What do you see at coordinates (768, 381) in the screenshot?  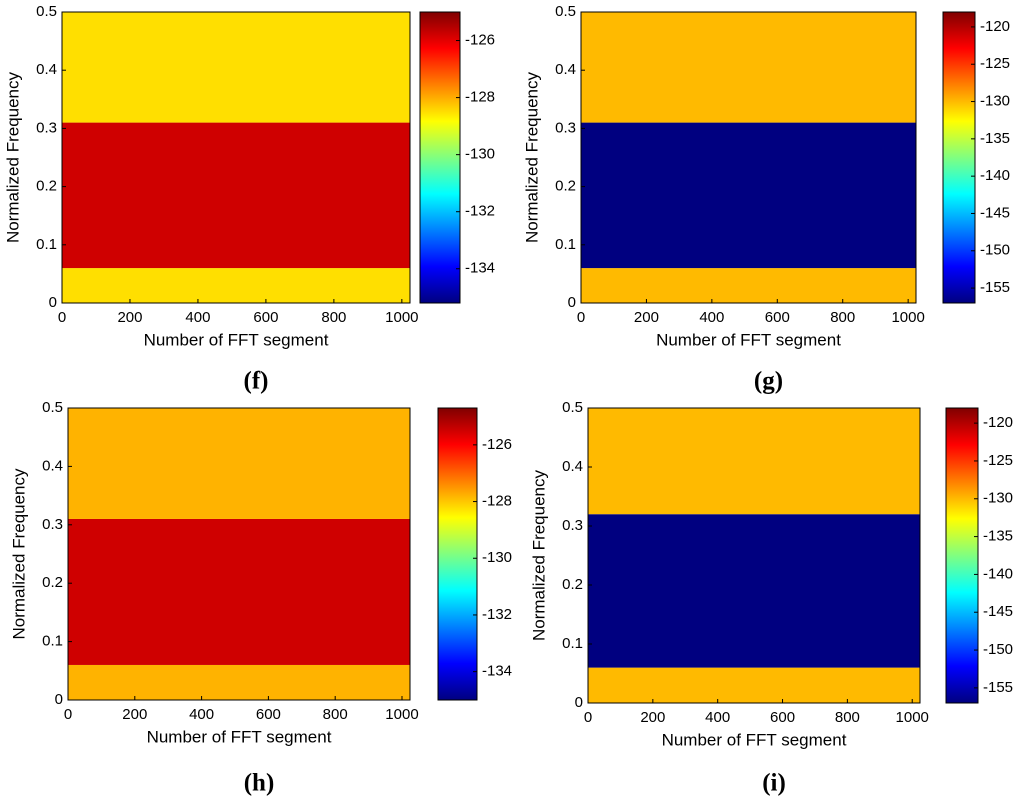 I see `panel-label: (g)` at bounding box center [768, 381].